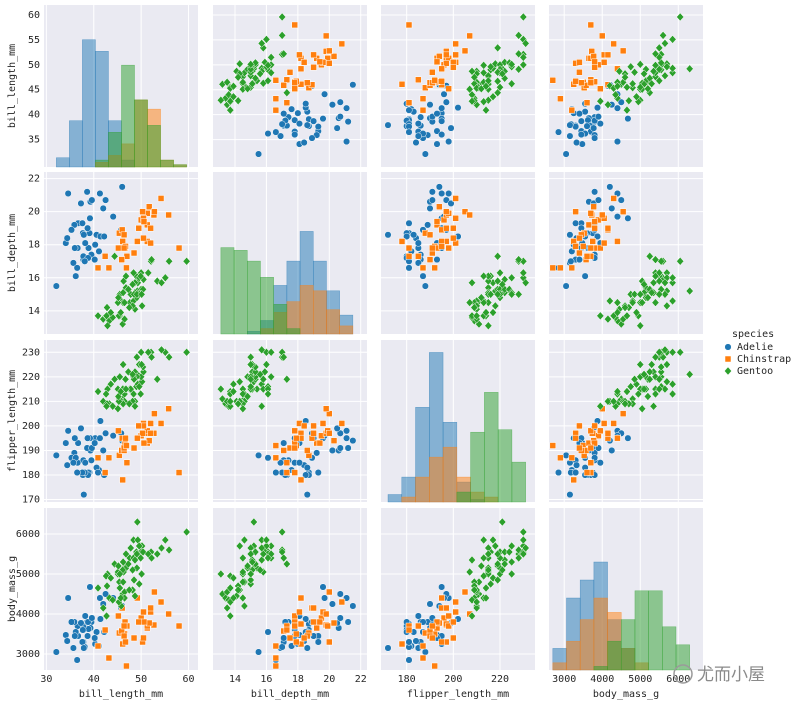 Image resolution: width=797 pixels, height=709 pixels. I want to click on x-tick-label: 40, so click(94, 679).